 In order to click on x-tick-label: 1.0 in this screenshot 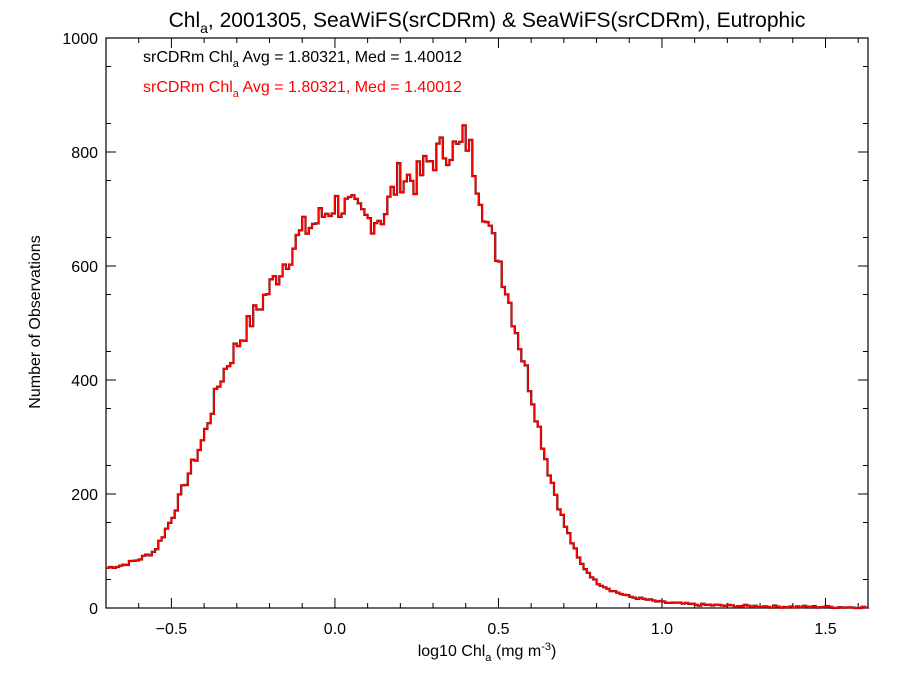, I will do `click(662, 629)`.